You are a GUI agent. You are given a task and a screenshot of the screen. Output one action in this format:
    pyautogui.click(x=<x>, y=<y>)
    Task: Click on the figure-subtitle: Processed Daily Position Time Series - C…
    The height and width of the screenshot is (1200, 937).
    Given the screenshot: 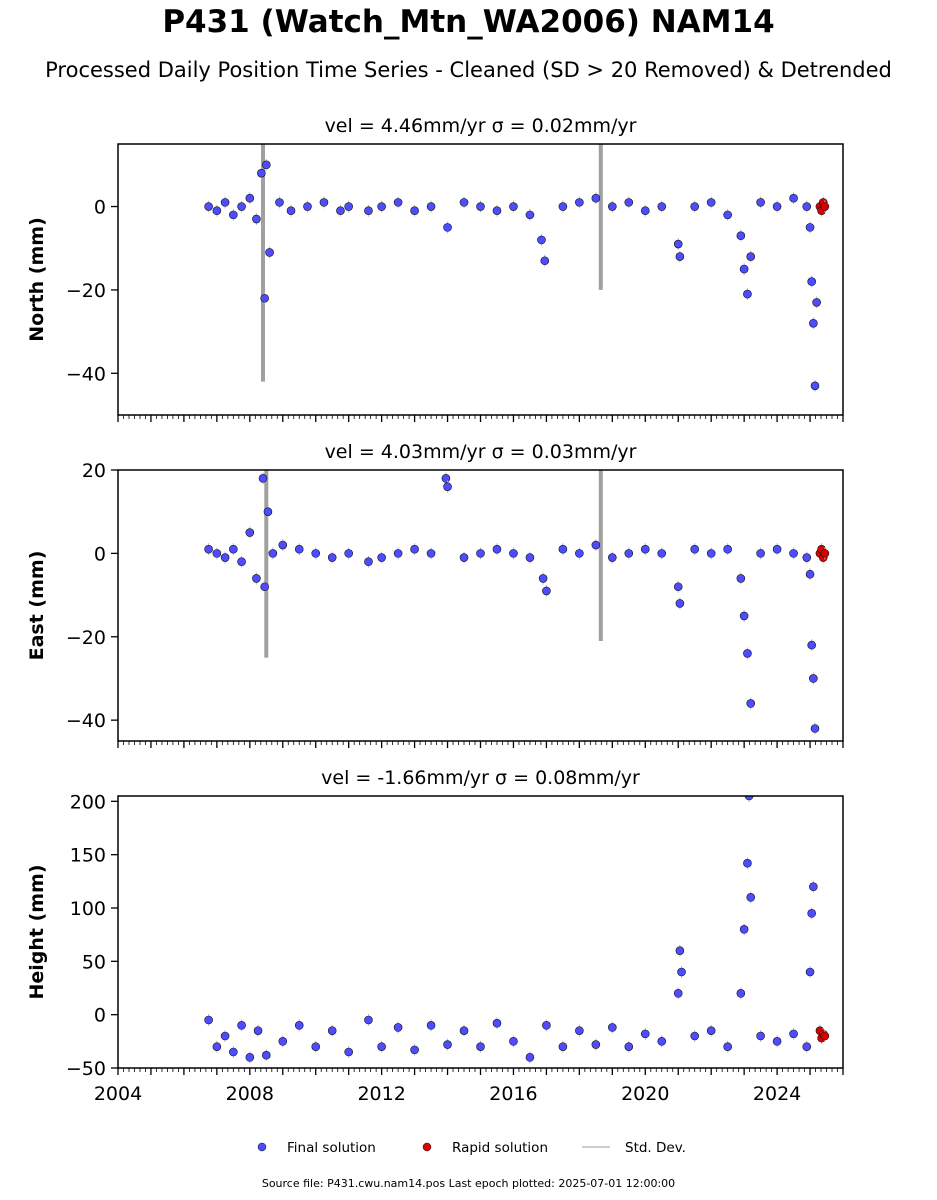 What is the action you would take?
    pyautogui.click(x=468, y=70)
    